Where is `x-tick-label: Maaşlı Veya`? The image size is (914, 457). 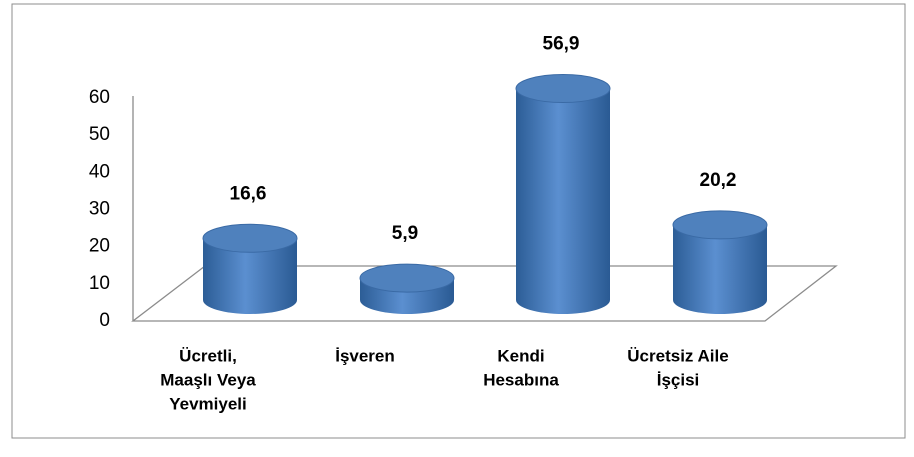
x-tick-label: Maaşlı Veya is located at coordinates (208, 379).